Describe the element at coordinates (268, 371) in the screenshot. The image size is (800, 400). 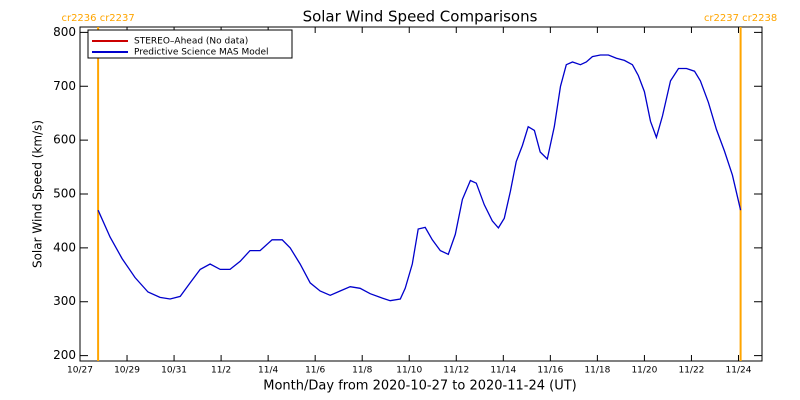
I see `x-tick-label: 11/4` at that location.